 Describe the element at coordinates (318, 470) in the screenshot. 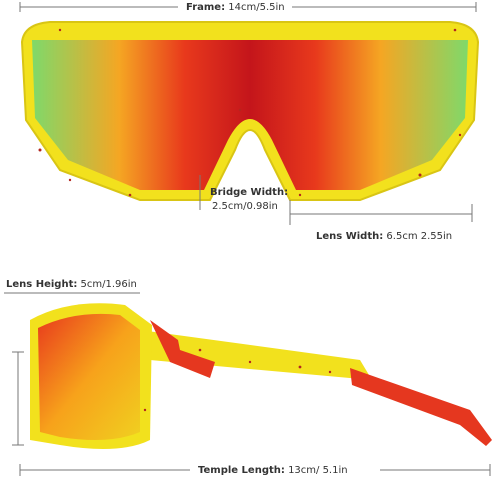

I see `text: 13cm/ 5.1in` at that location.